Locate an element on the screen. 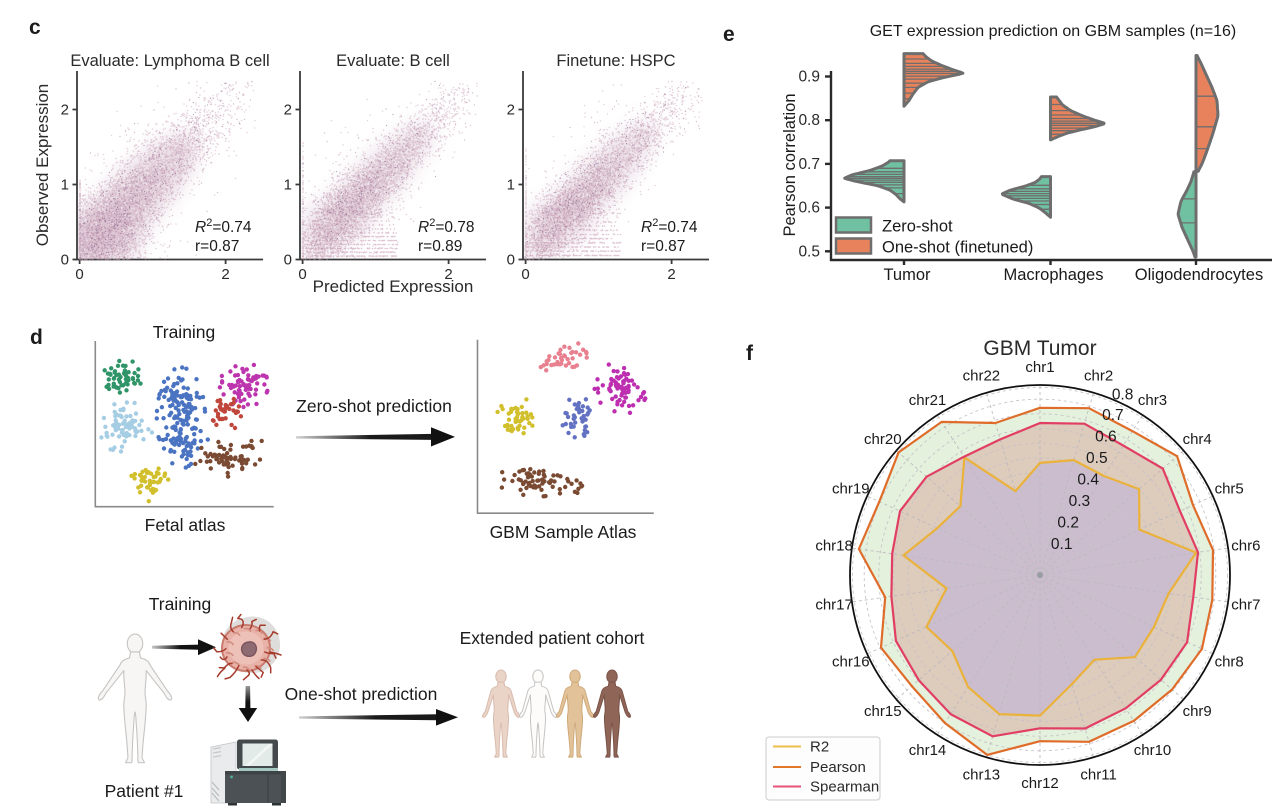  svg-text: Extended patient cohort is located at coordinates (552, 638).